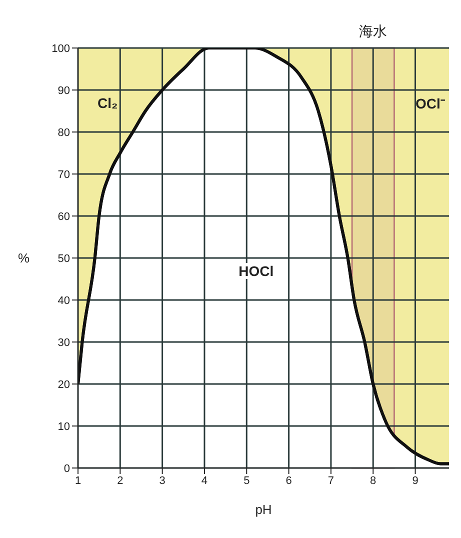  What do you see at coordinates (263, 509) in the screenshot?
I see `x-axis-title: pH` at bounding box center [263, 509].